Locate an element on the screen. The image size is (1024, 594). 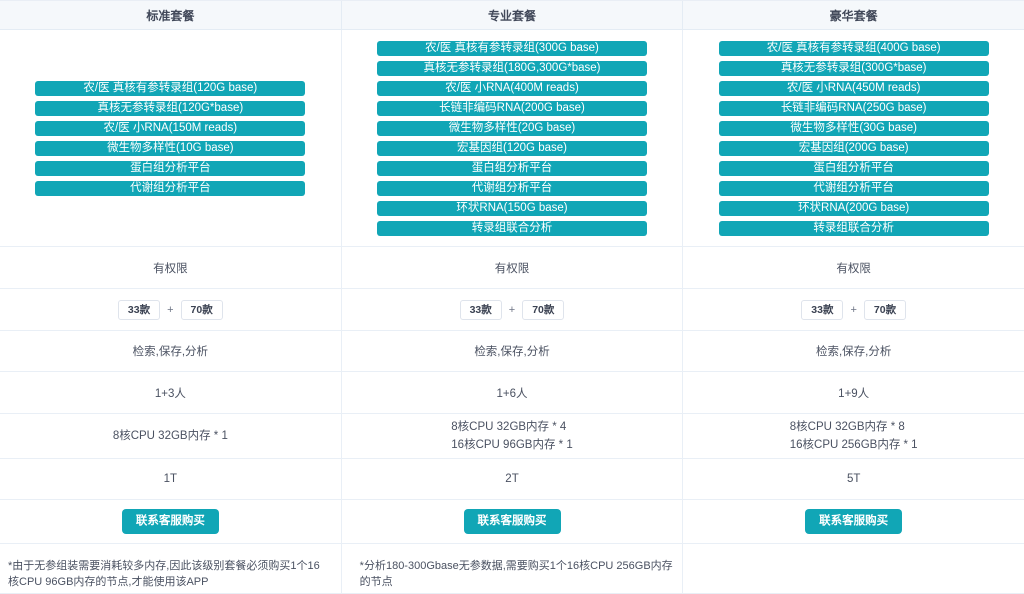
product-pill: 农/医 真核有参转录组(300G base) is located at coordinates (512, 48).